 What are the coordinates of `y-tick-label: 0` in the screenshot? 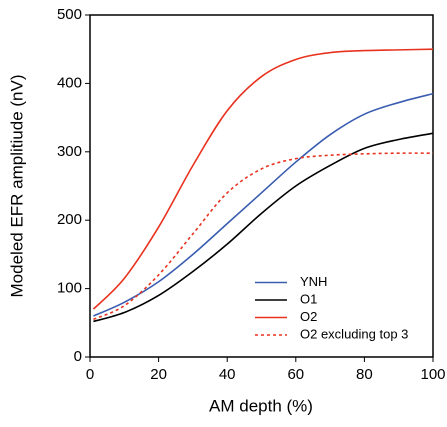 It's located at (78, 356).